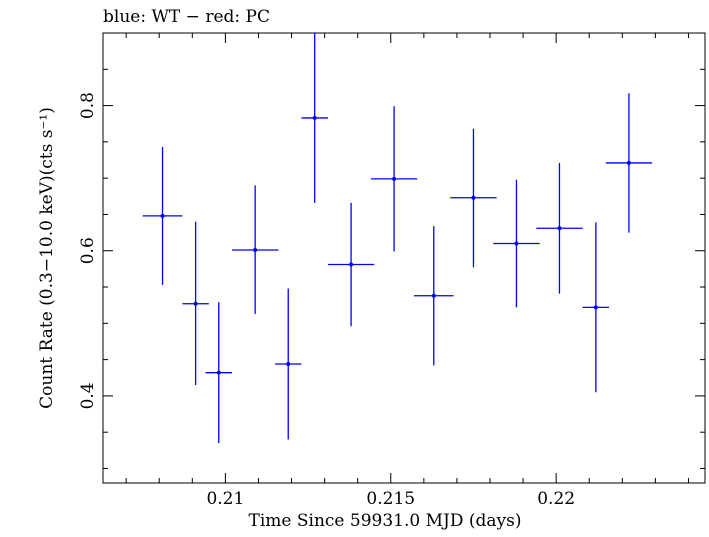 The image size is (709, 537). I want to click on y-axis-label: Count Rate (0.3−10.0 keV)(cts s⁻¹), so click(47, 258).